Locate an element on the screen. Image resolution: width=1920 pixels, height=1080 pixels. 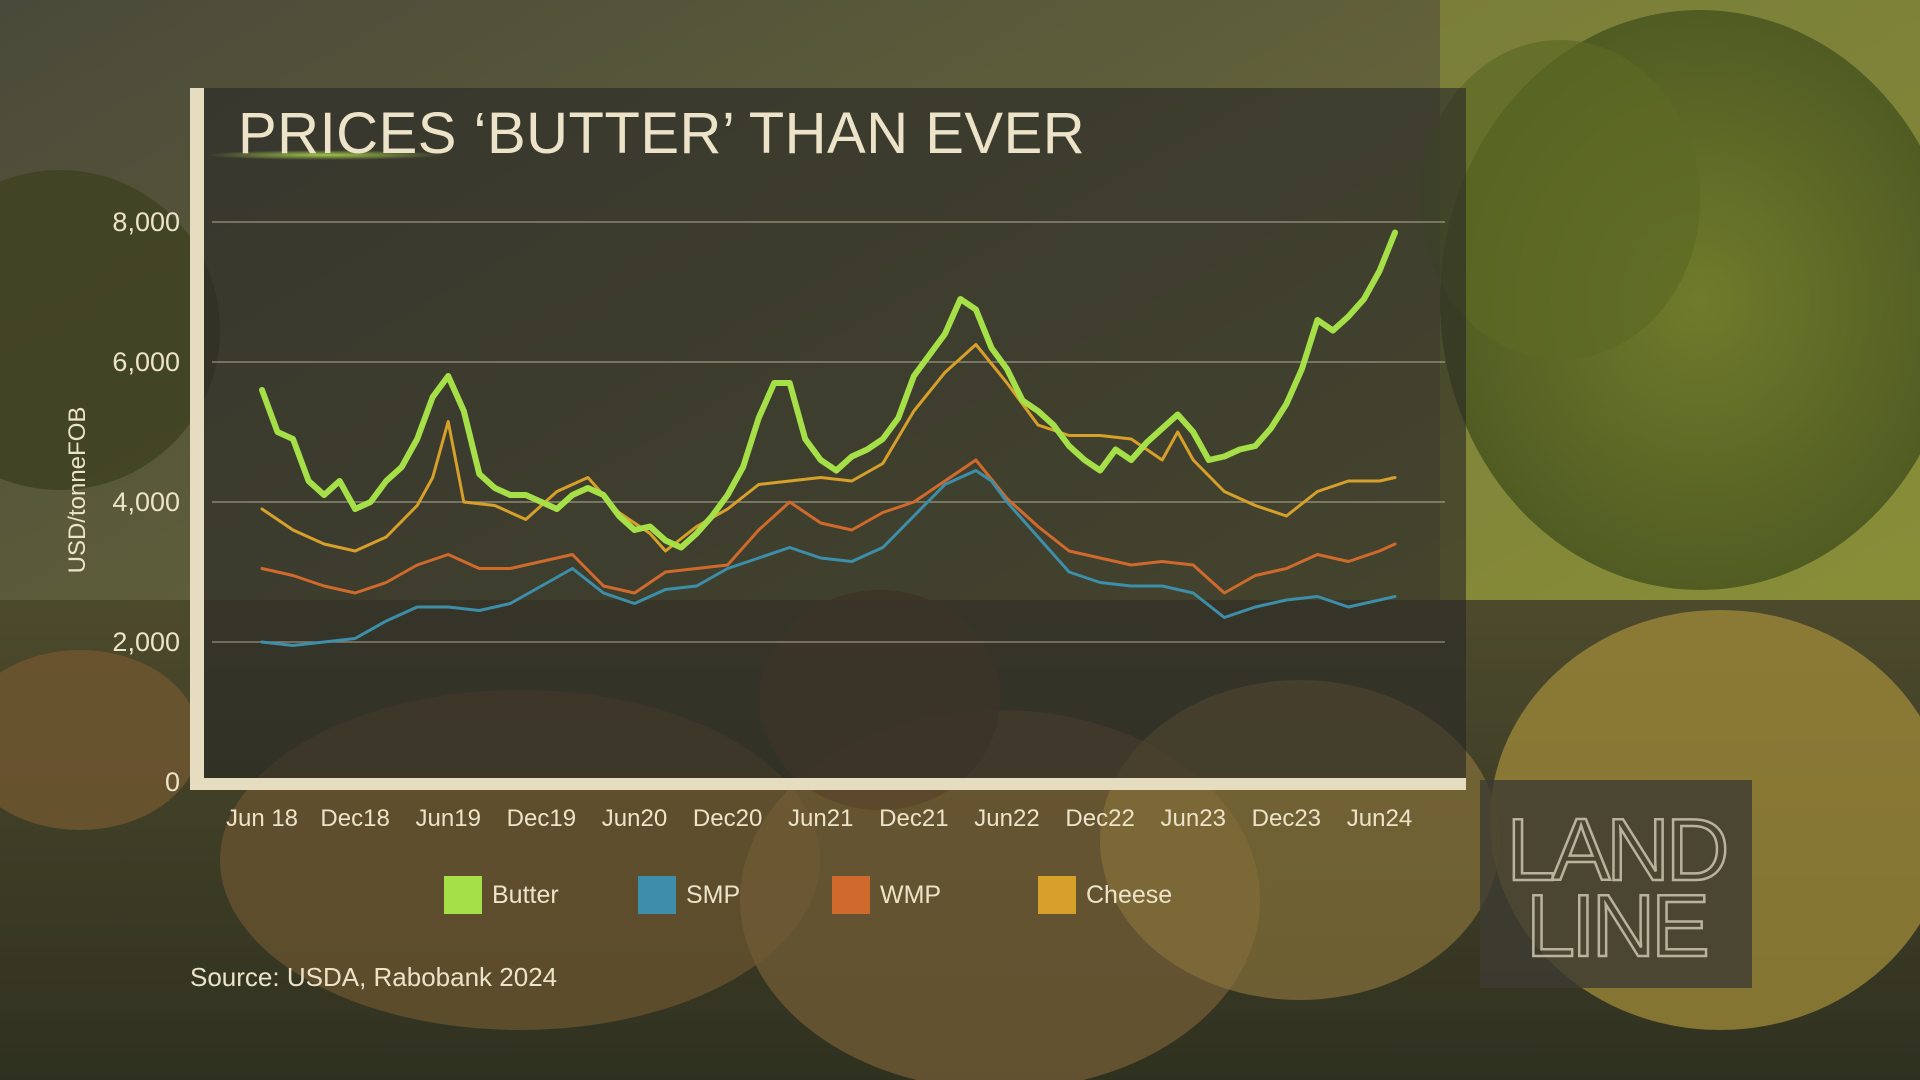
x-tick-label: Jun23 is located at coordinates (1193, 818).